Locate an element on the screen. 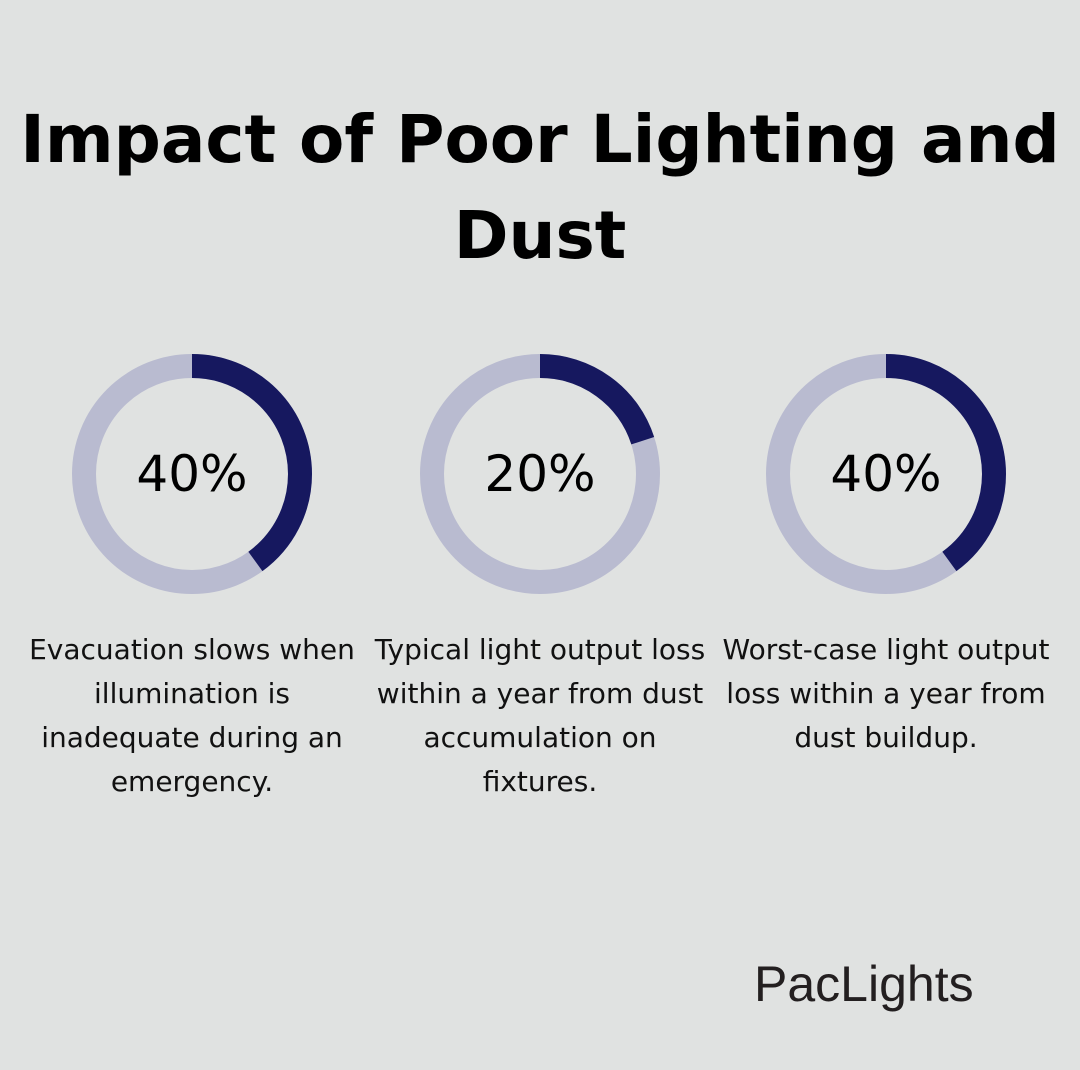  donut-chart: 20% is located at coordinates (540, 474).